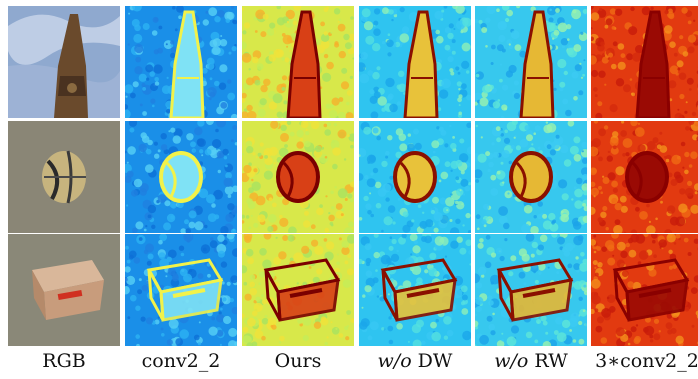  I want to click on column-label-conv22x3: 3∗conv2_2, so click(646, 361).